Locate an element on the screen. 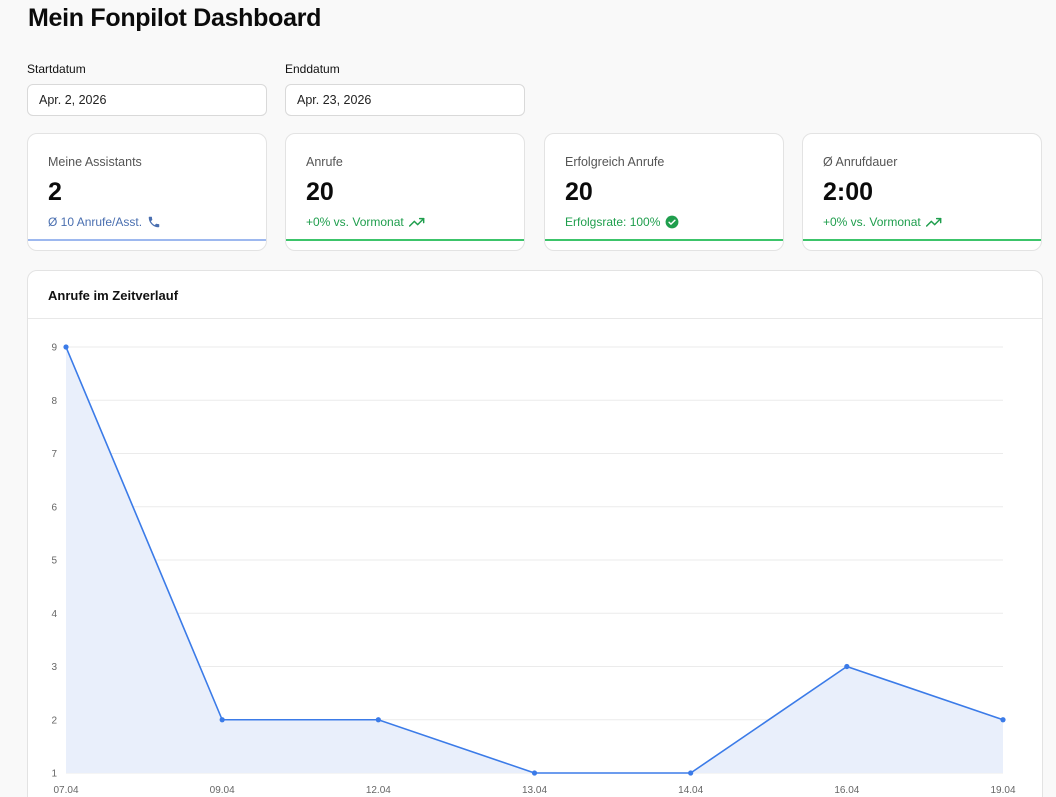 The width and height of the screenshot is (1056, 797). kpi-sub: Ø 10 Anrufe/Asst. is located at coordinates (104, 222).